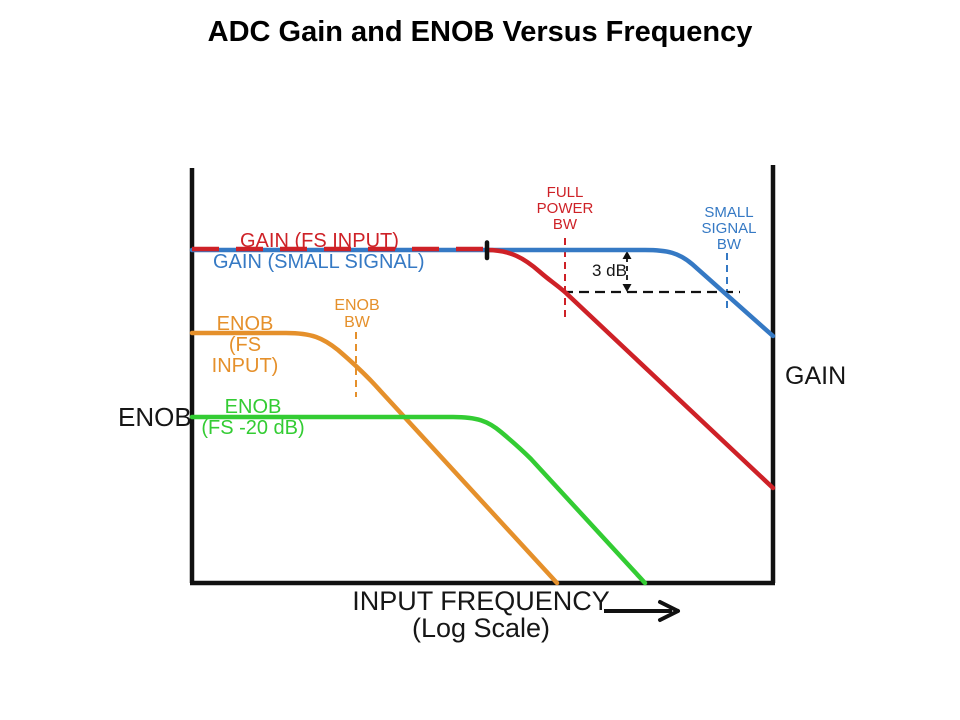 The width and height of the screenshot is (960, 720). I want to click on small-signal-bw-label-line2: SIGNAL, so click(729, 228).